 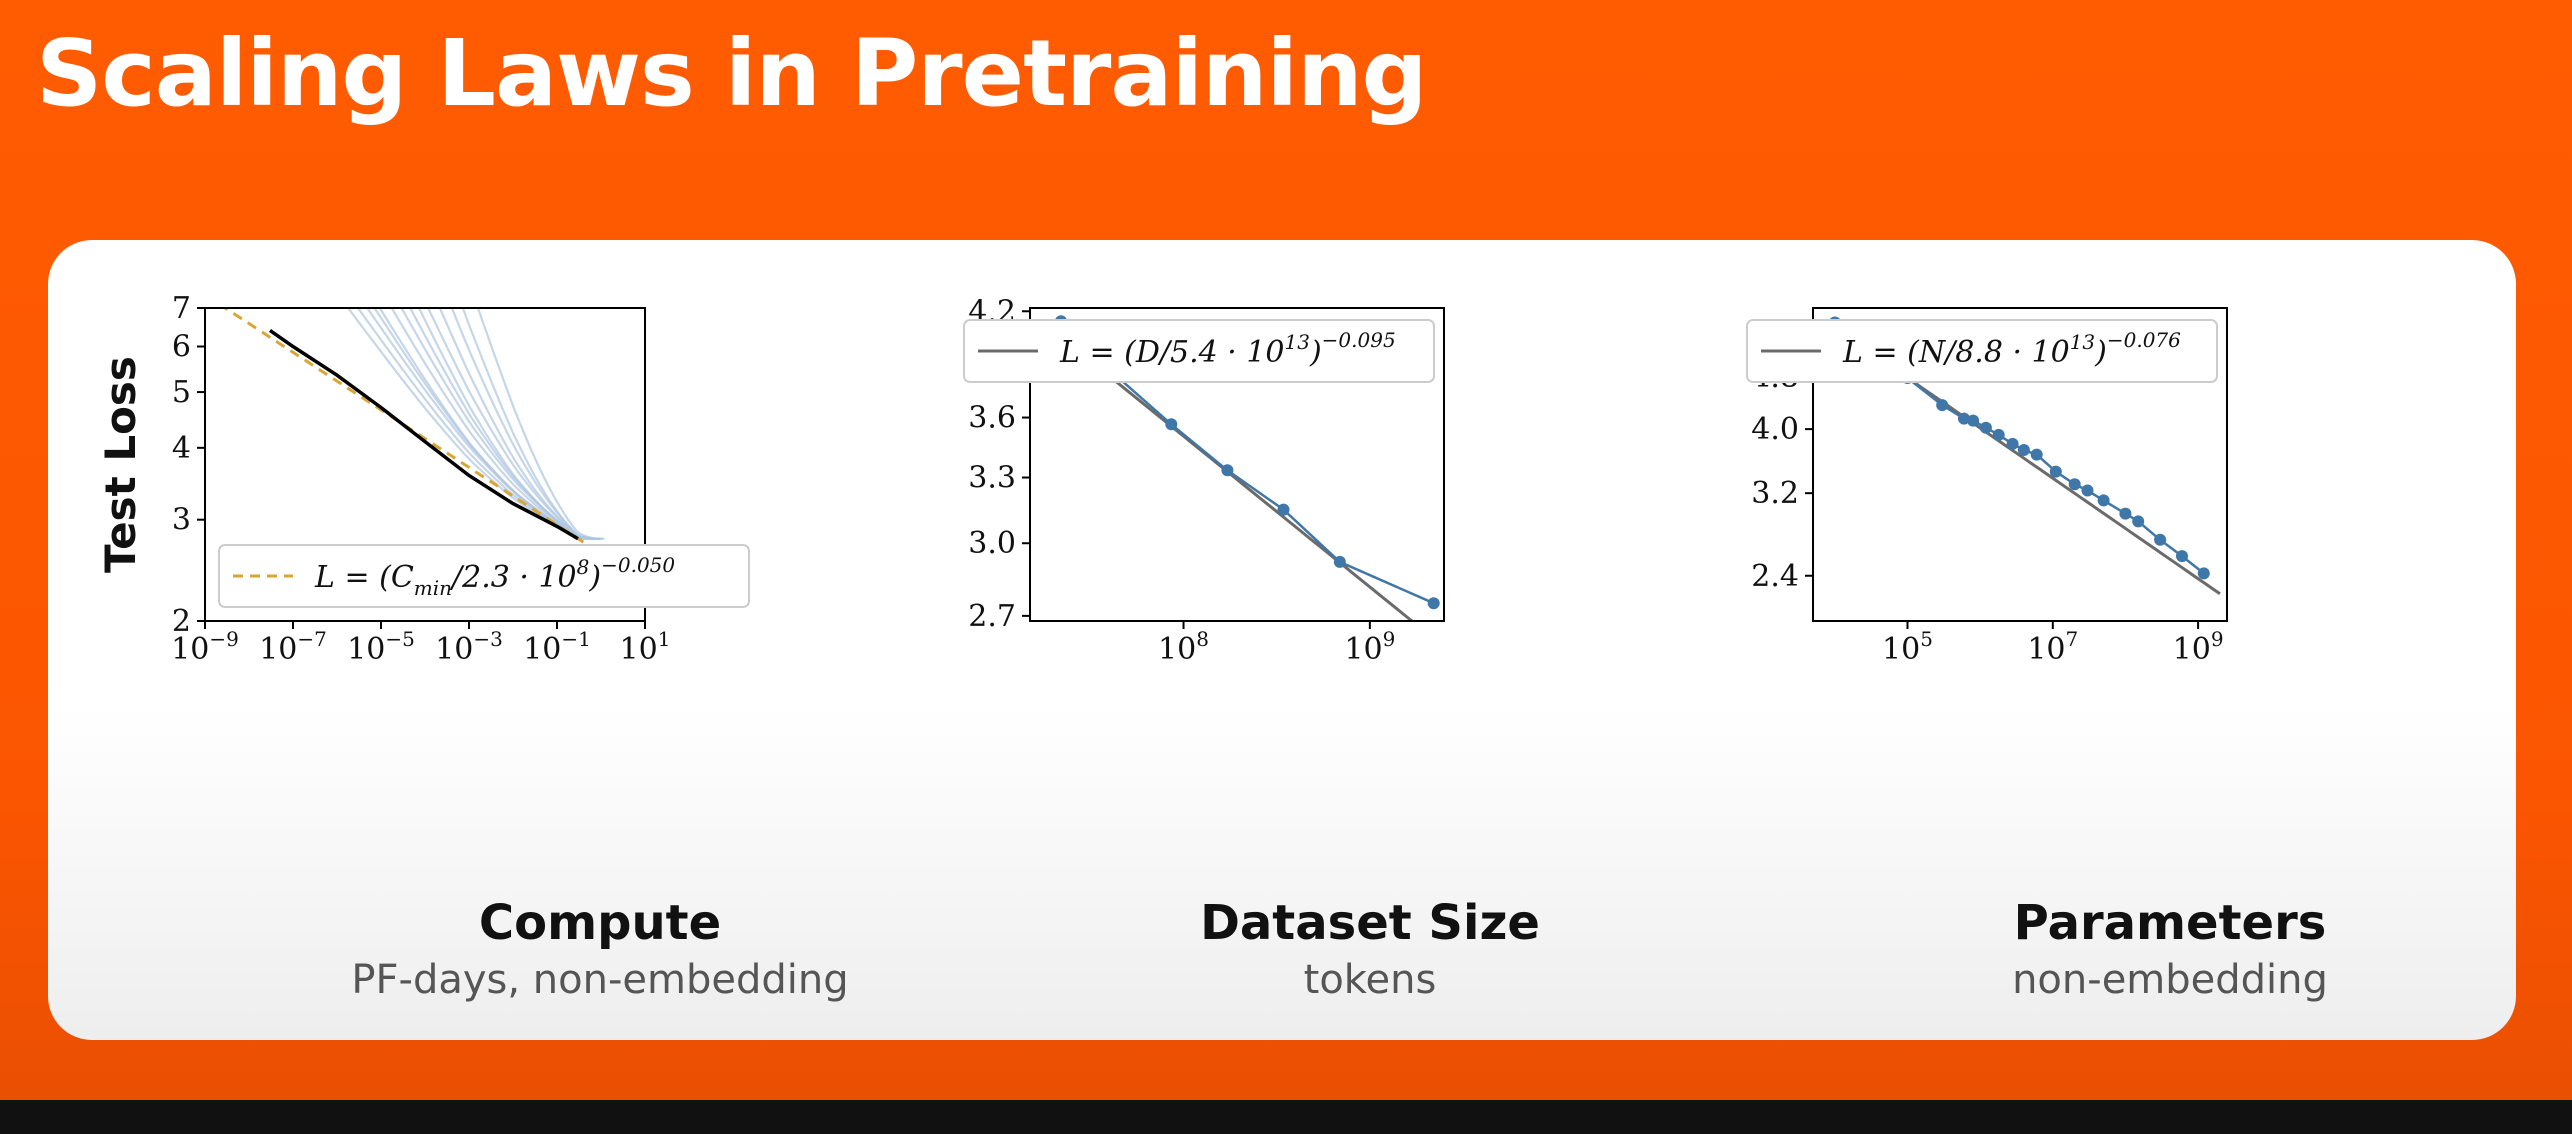 I want to click on x-tick-label: 10⁻⁹, so click(x=205, y=647).